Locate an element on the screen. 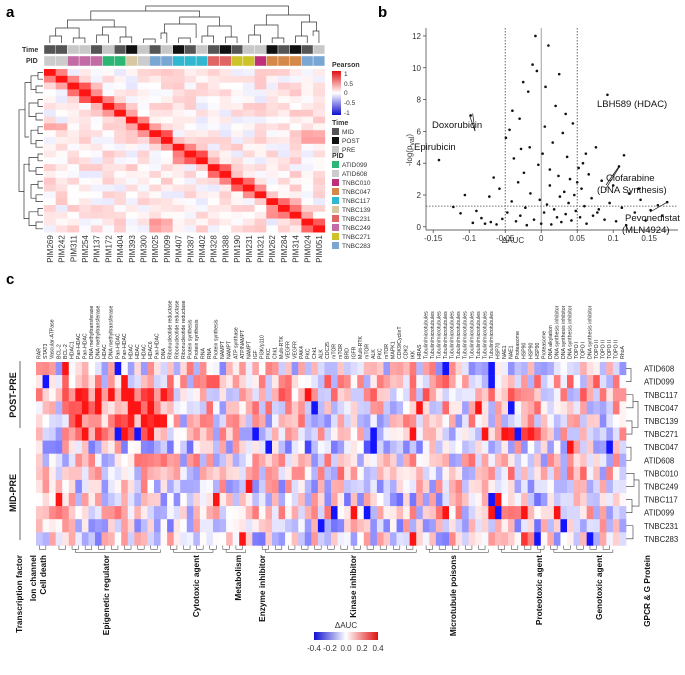 The width and height of the screenshot is (685, 675). column-header: BCL-2 is located at coordinates (66, 351).